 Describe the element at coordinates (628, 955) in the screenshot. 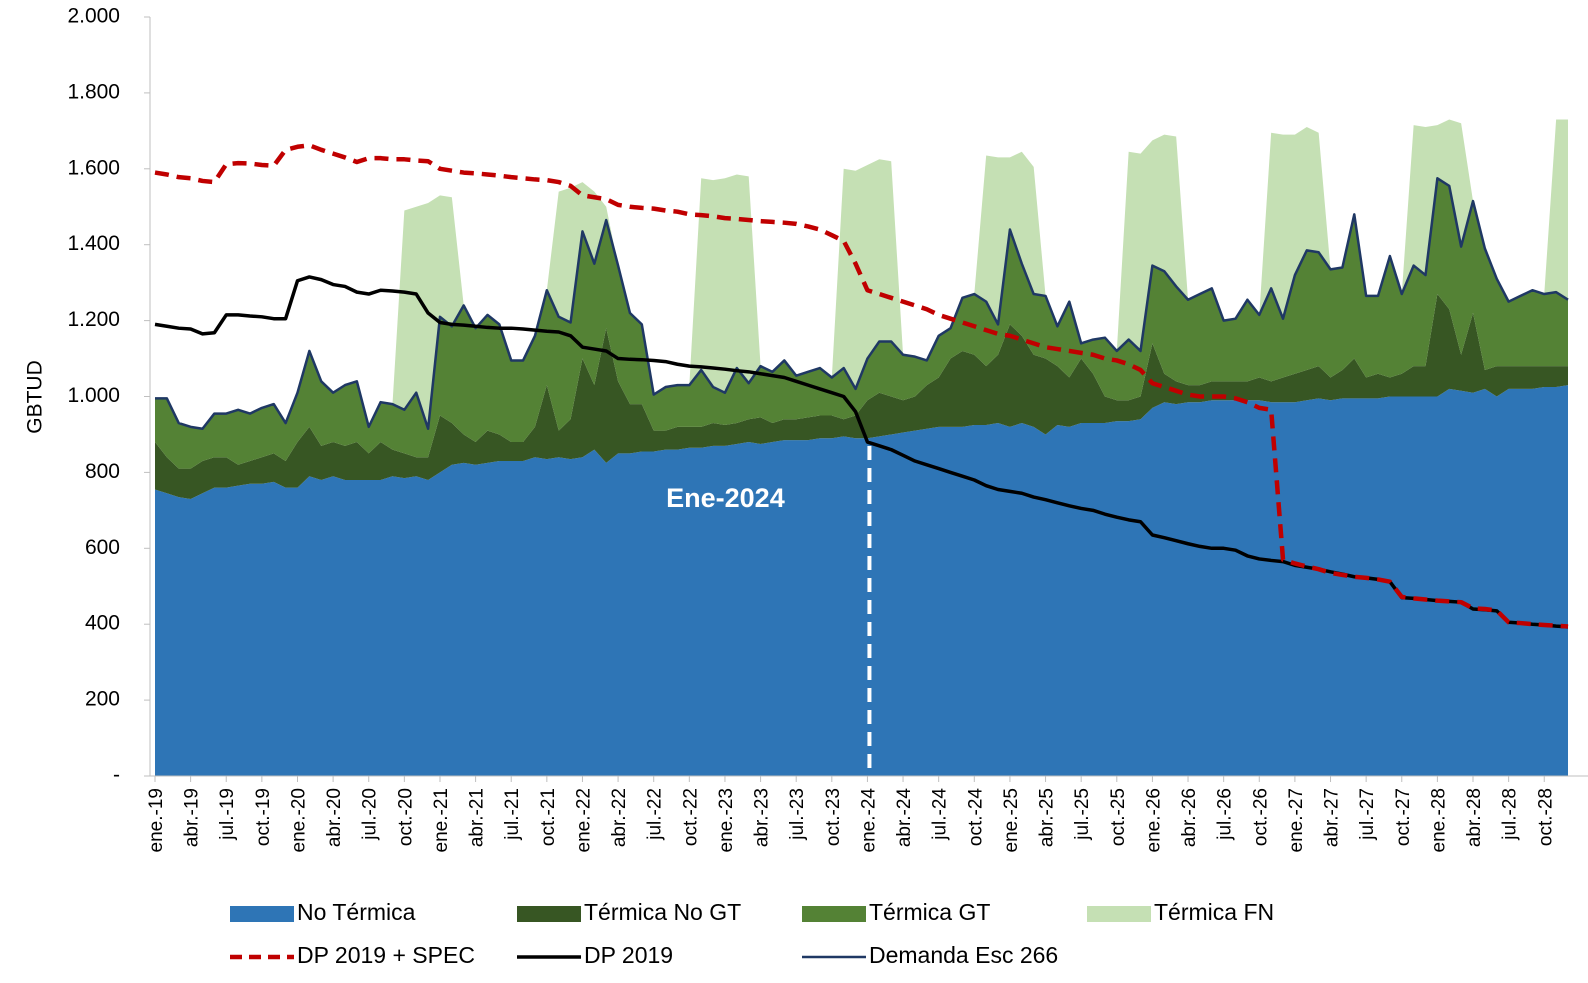

I see `legend-label: DP 2019` at that location.